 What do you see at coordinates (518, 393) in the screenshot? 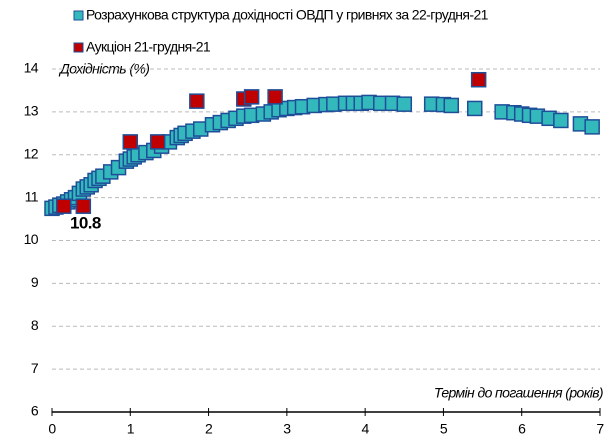
I see `x-axis-label: Термін до погашення (років)` at bounding box center [518, 393].